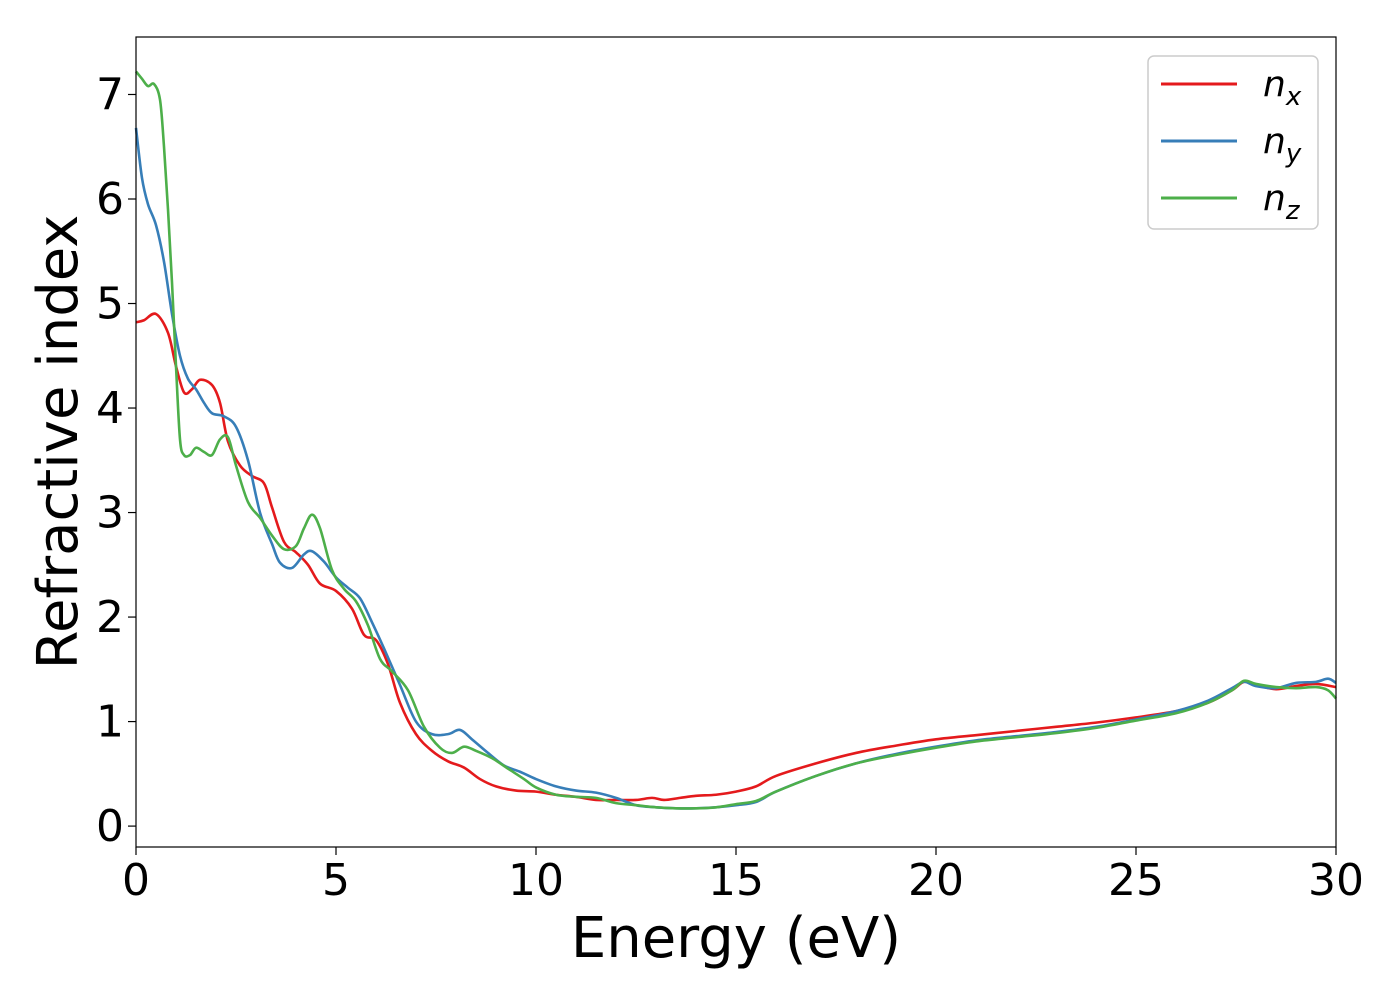  I want to click on legend-label-ny: ny, so click(1282, 145).